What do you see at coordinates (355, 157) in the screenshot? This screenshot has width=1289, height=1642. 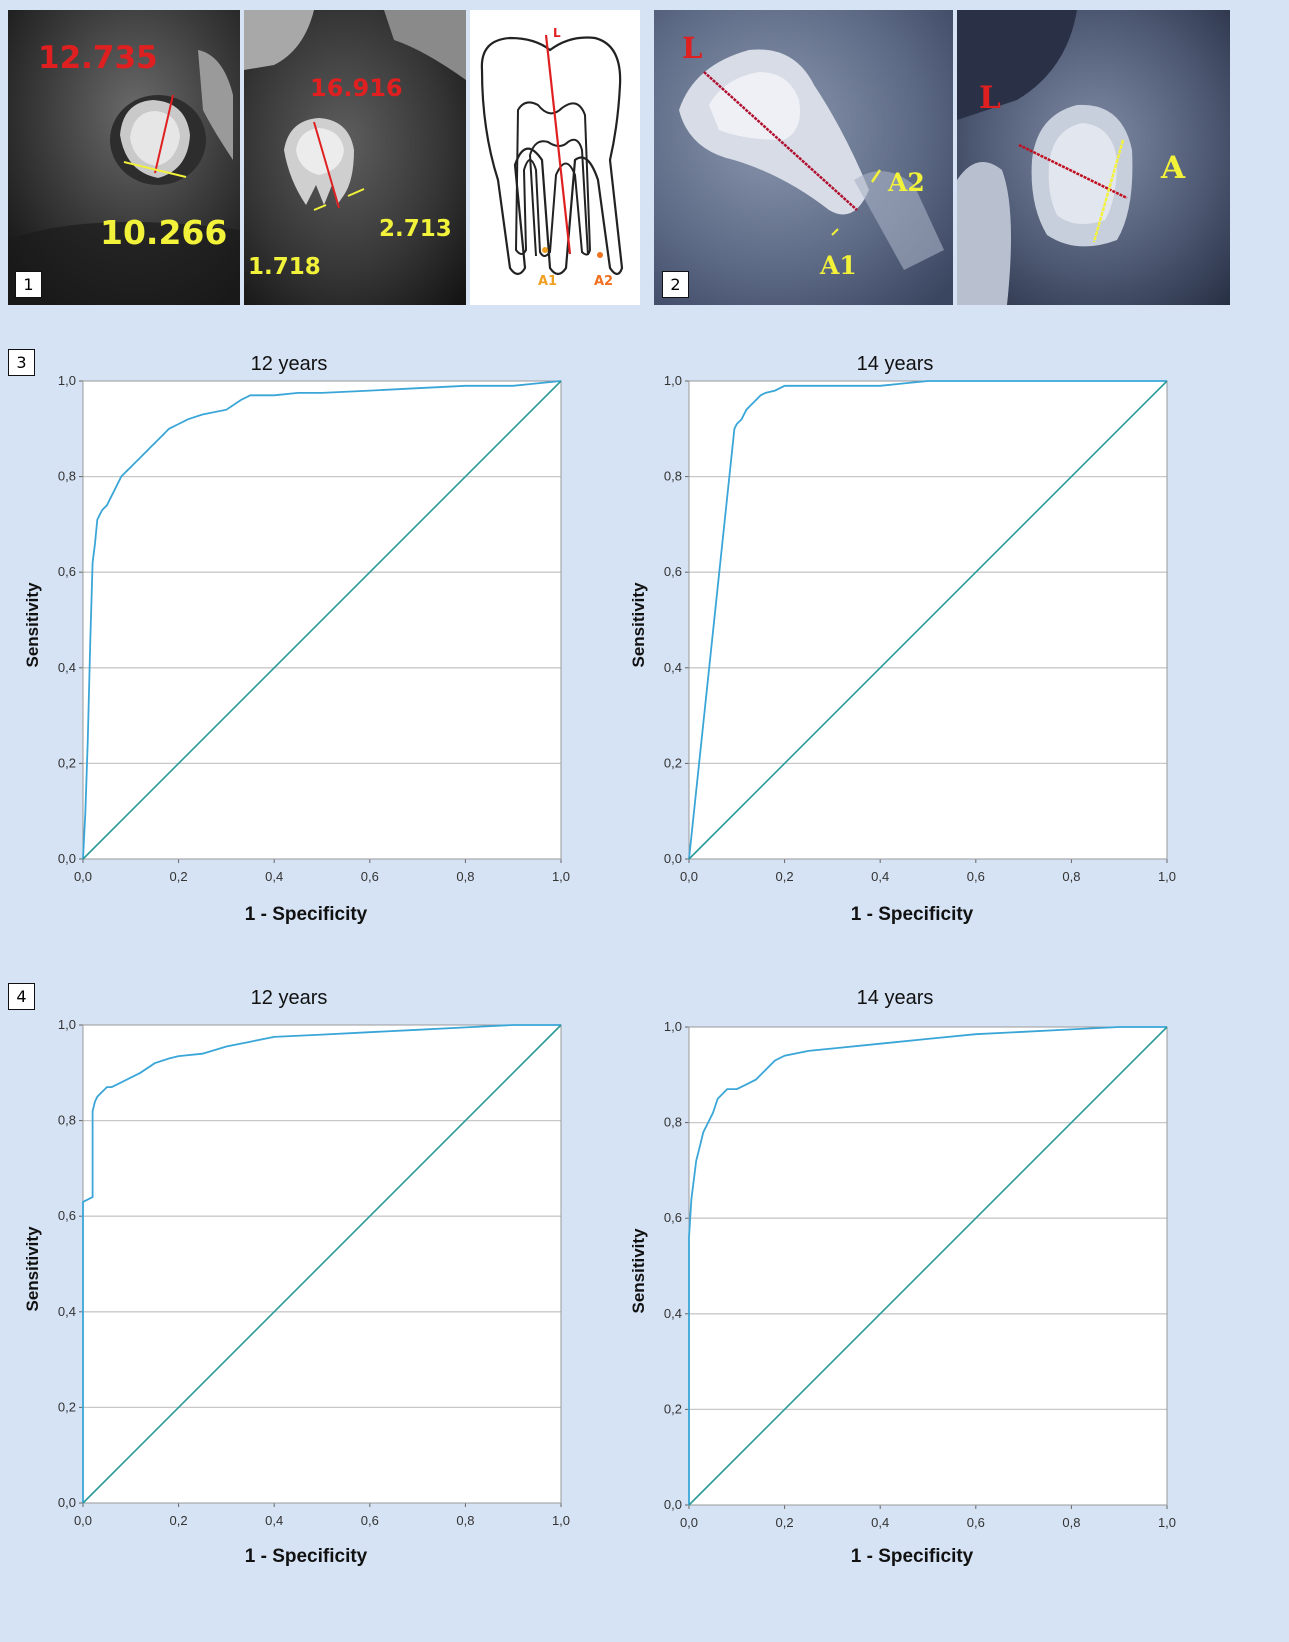 I see `panel1-xray-middle: 16.916 1.718 2.713` at bounding box center [355, 157].